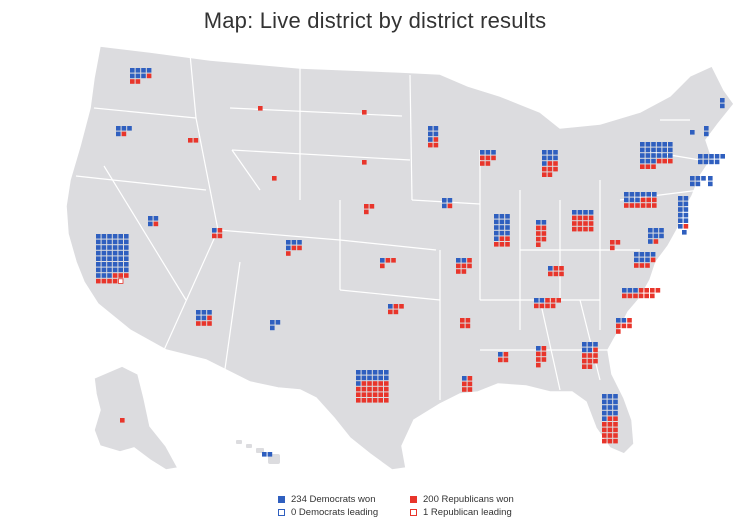 The height and width of the screenshot is (532, 750). I want to click on legend-dem-won-label: 234 Democrats won, so click(333, 499).